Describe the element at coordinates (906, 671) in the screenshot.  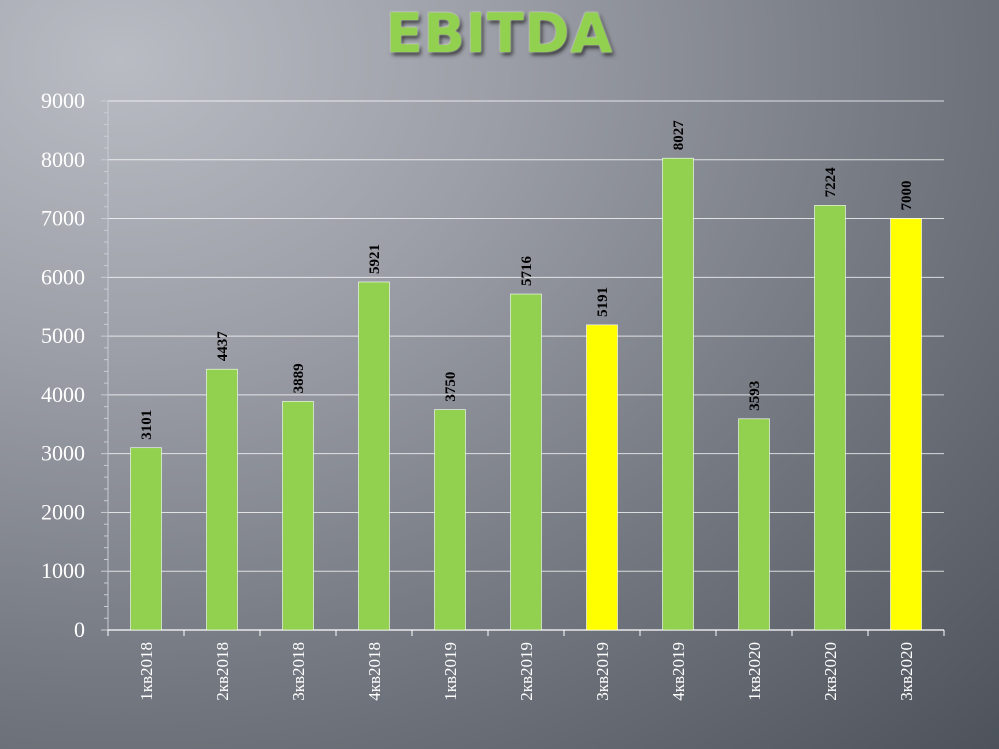
I see `x-tick-label: 3кв2020` at that location.